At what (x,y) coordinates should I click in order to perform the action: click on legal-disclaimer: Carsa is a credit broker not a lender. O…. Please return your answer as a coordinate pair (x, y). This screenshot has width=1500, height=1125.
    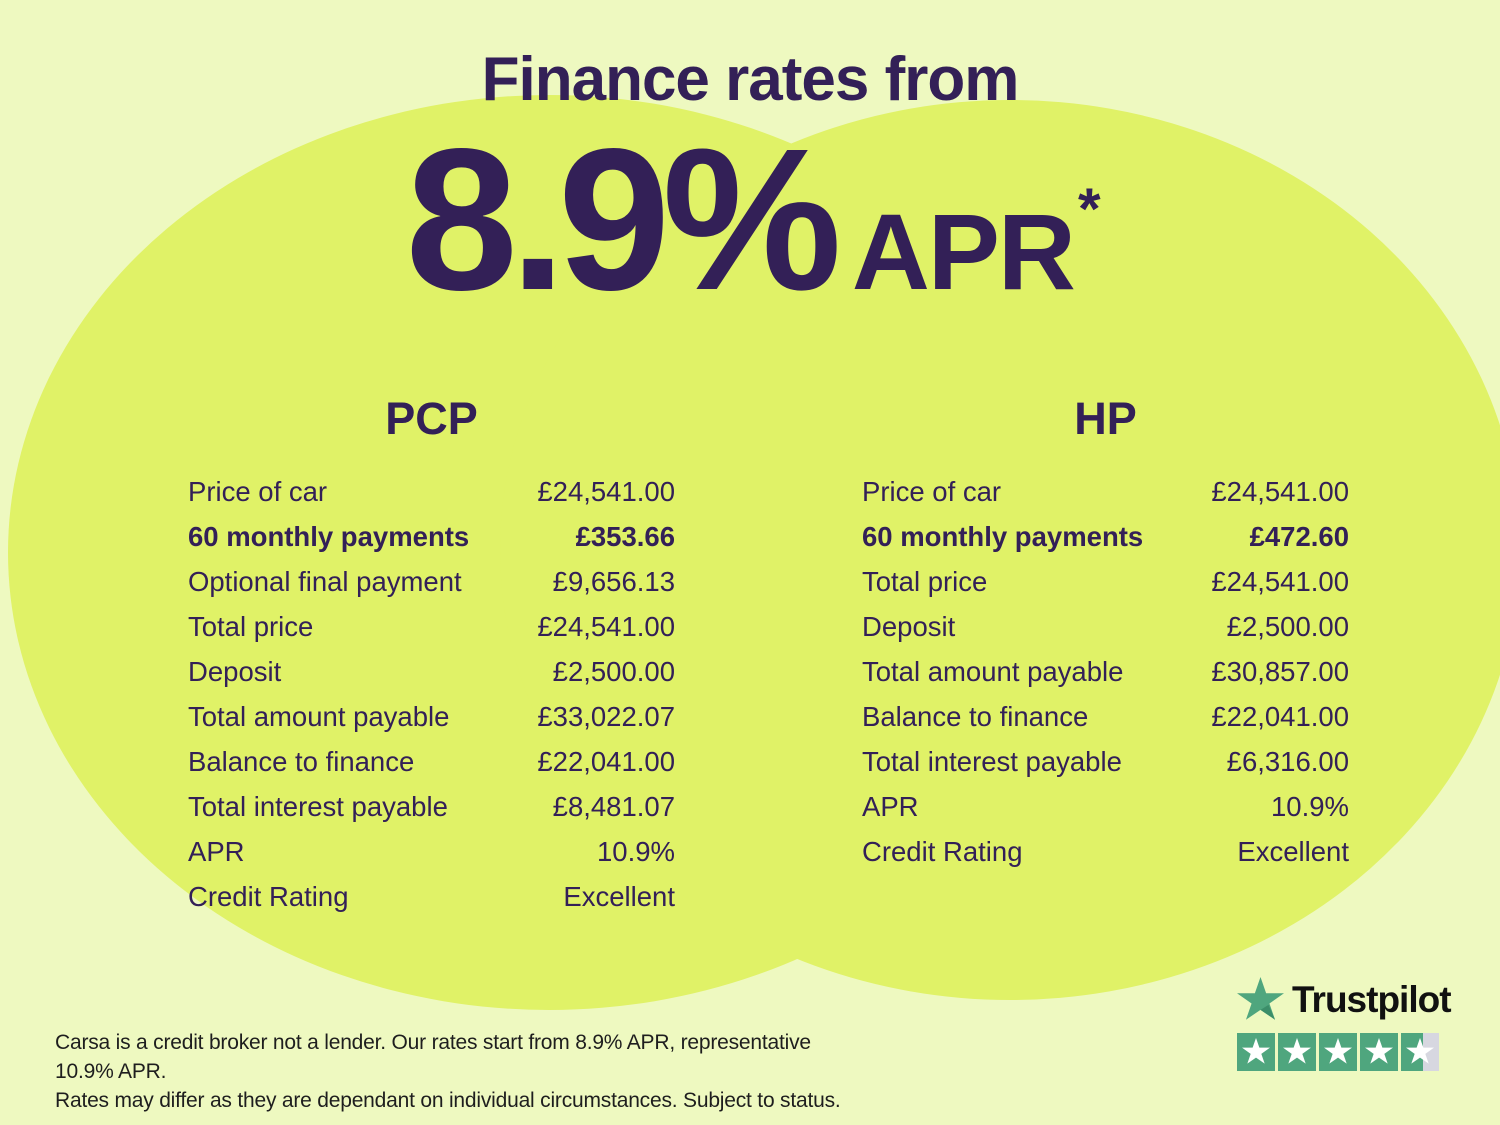
    Looking at the image, I should click on (465, 1071).